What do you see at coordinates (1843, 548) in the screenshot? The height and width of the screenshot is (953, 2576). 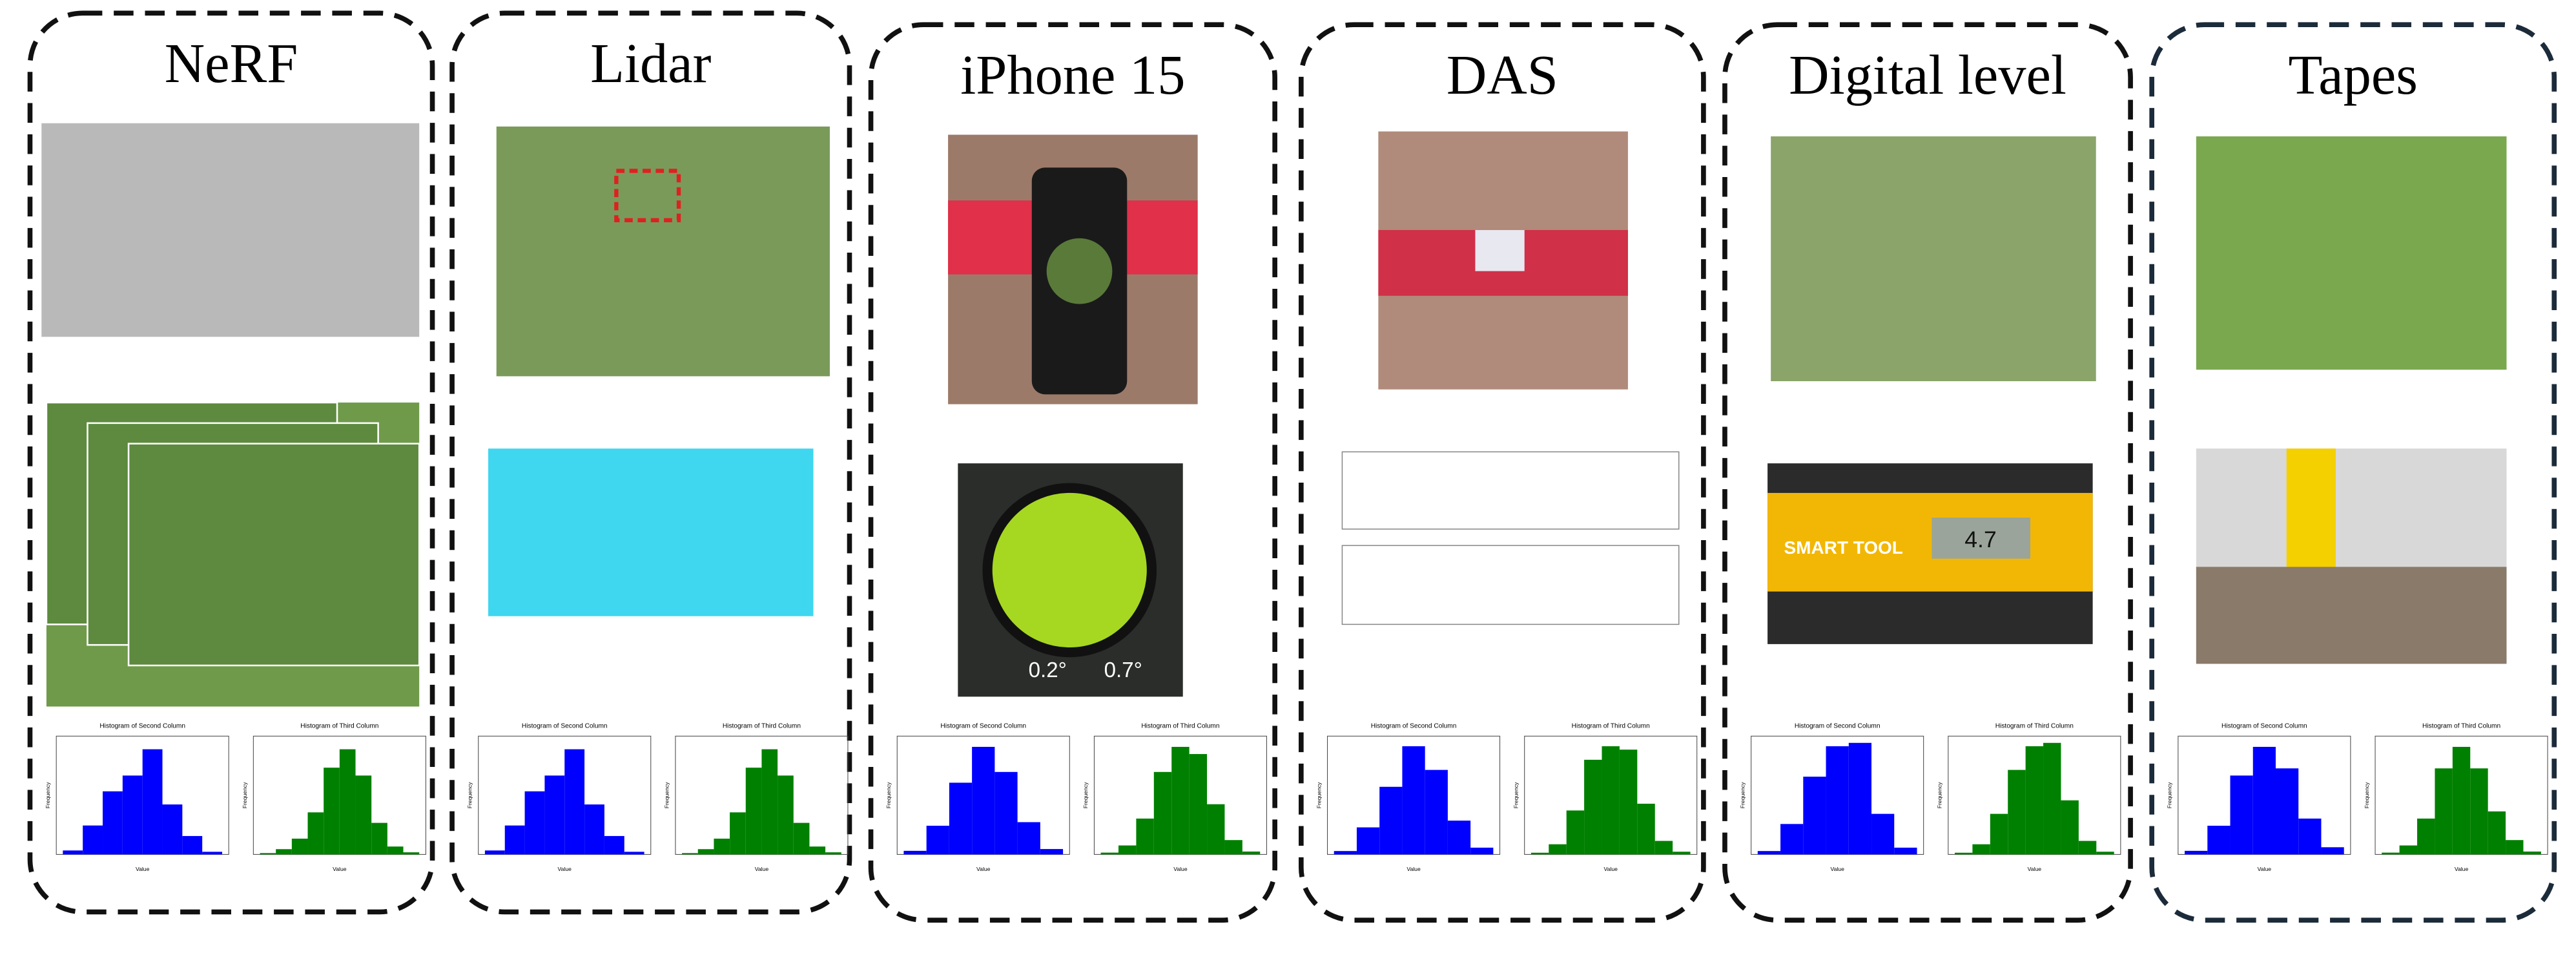 I see `photo-label: SMART TOOL` at bounding box center [1843, 548].